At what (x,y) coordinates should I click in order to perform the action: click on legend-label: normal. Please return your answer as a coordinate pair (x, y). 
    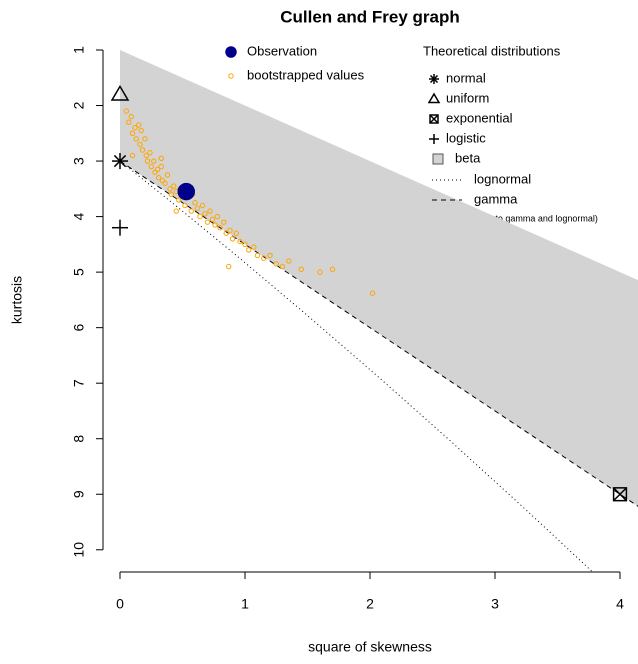
    Looking at the image, I should click on (466, 77).